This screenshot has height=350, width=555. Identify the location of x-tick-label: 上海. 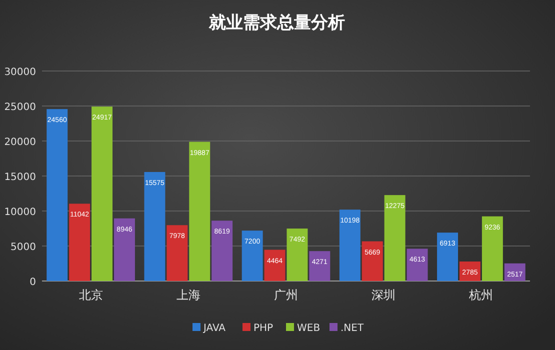
(188, 295).